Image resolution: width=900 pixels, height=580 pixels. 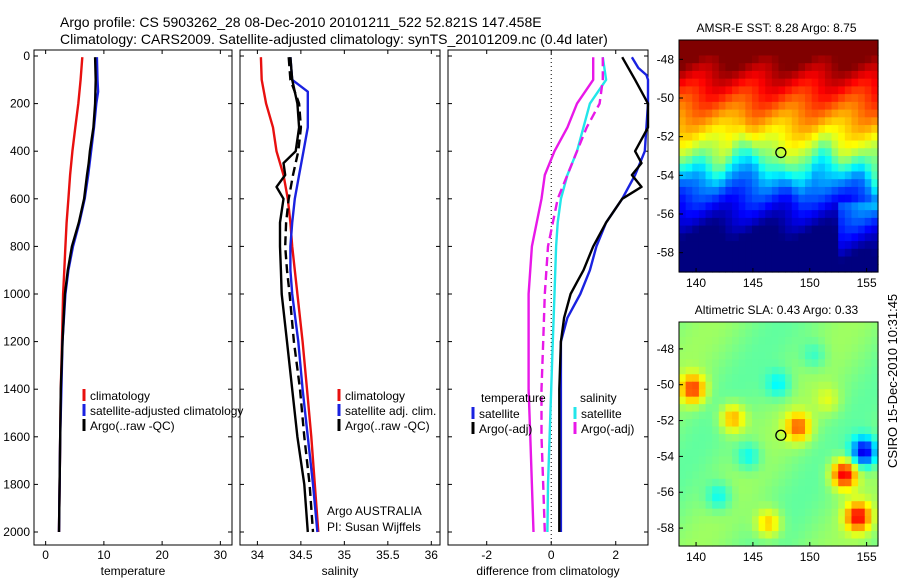 What do you see at coordinates (867, 283) in the screenshot?
I see `map-x-tick-label: 155` at bounding box center [867, 283].